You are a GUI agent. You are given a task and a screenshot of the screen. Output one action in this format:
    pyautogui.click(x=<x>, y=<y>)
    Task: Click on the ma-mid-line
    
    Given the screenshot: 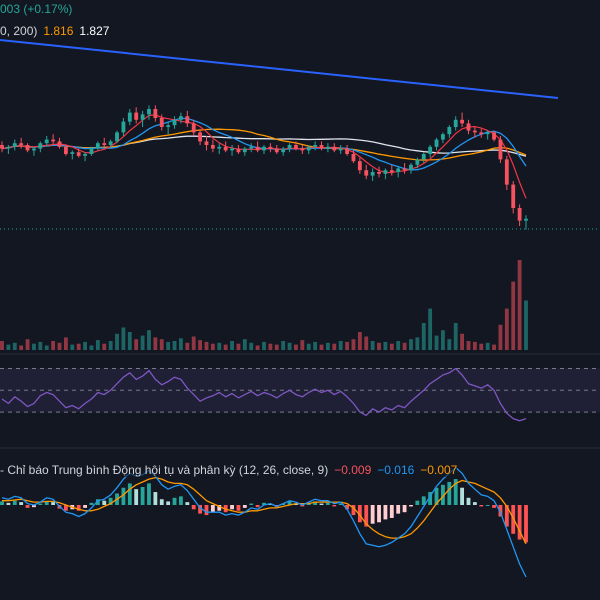 What is the action you would take?
    pyautogui.click(x=264, y=144)
    